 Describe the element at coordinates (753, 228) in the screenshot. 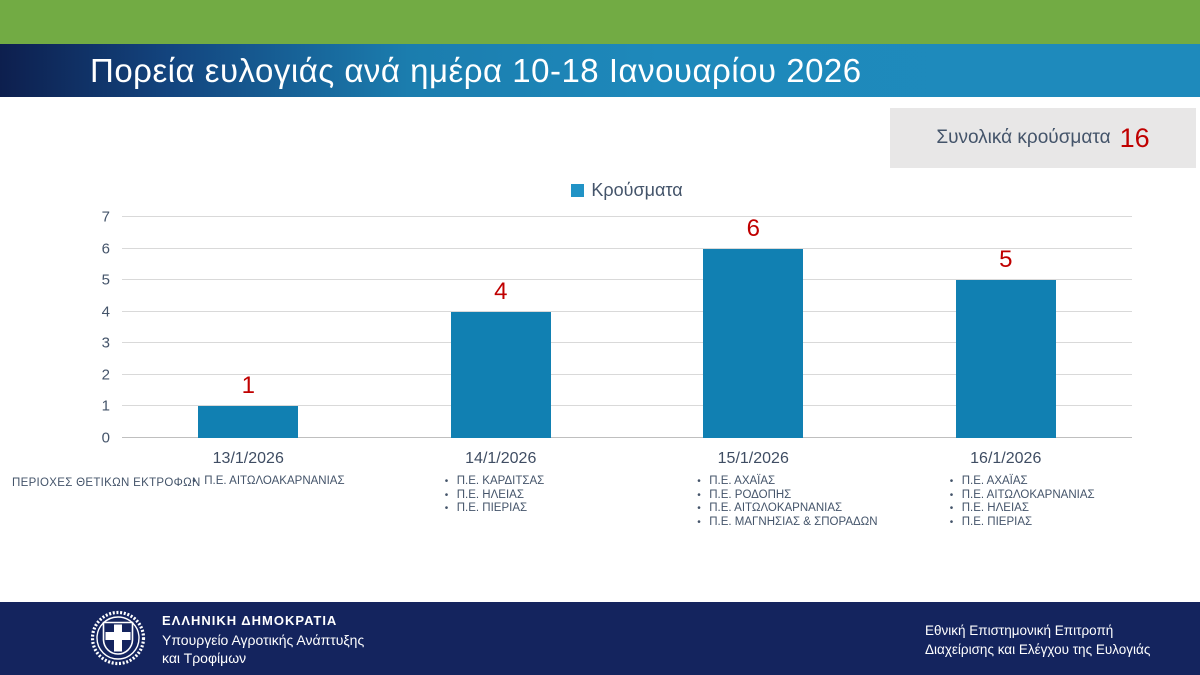

I see `bar-data-label: 6` at that location.